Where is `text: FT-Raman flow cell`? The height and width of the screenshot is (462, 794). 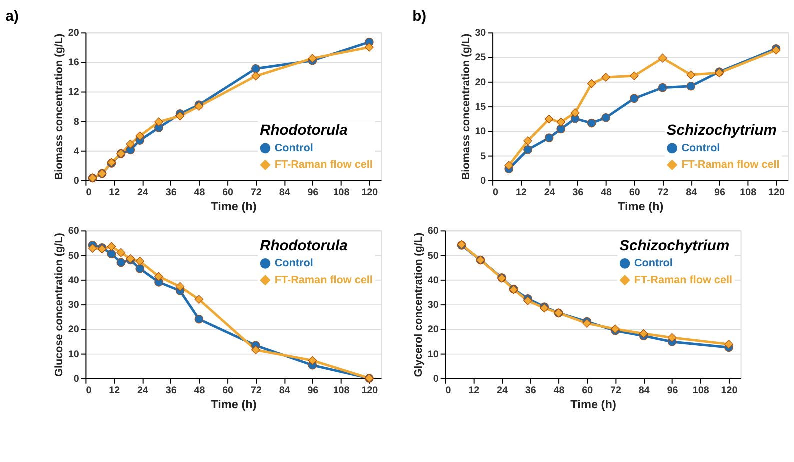
text: FT-Raman flow cell is located at coordinates (323, 280).